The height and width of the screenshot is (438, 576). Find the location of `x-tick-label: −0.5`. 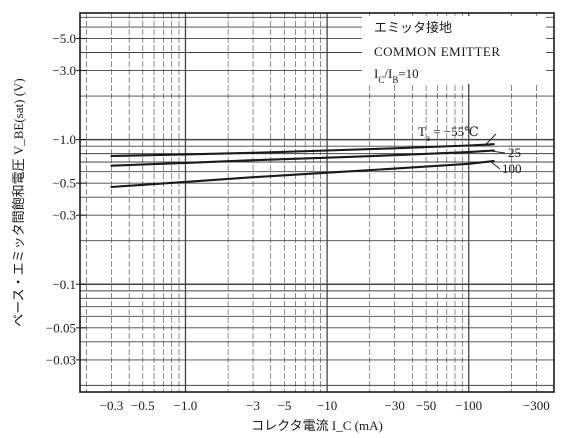

x-tick-label: −0.5 is located at coordinates (143, 405).